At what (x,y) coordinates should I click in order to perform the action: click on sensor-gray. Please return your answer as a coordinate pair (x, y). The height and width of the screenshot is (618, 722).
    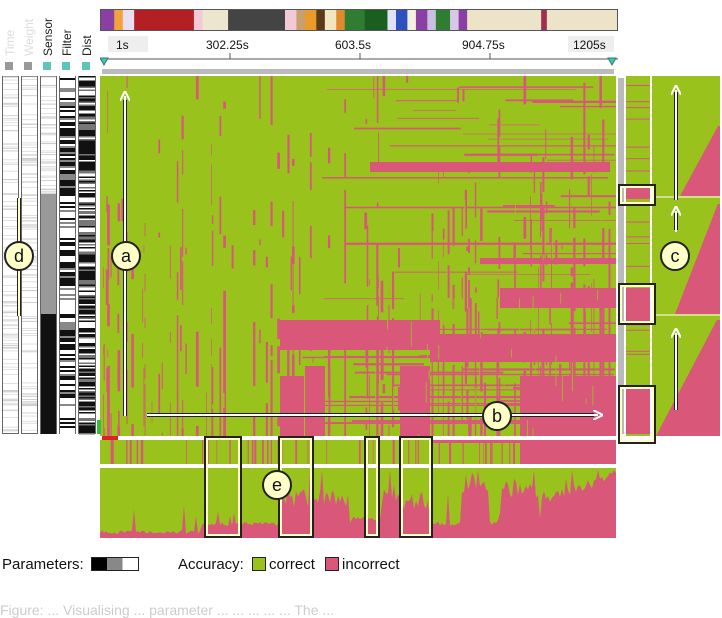
    Looking at the image, I should click on (48, 254).